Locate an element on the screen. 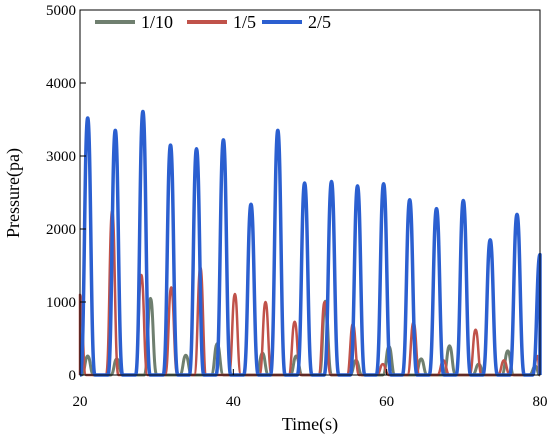 The width and height of the screenshot is (550, 441). legend-label-2: 1/5 is located at coordinates (244, 22).